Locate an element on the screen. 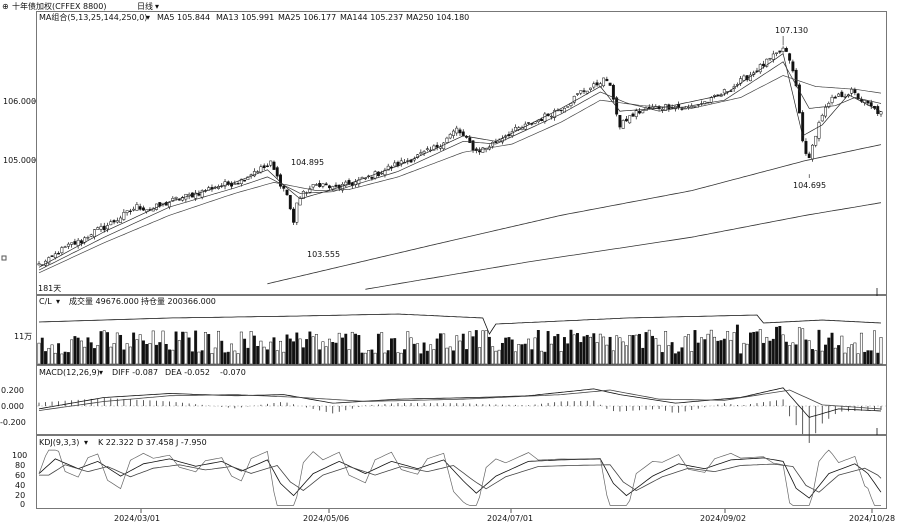 The width and height of the screenshot is (900, 527). ma250-line is located at coordinates (623, 246).